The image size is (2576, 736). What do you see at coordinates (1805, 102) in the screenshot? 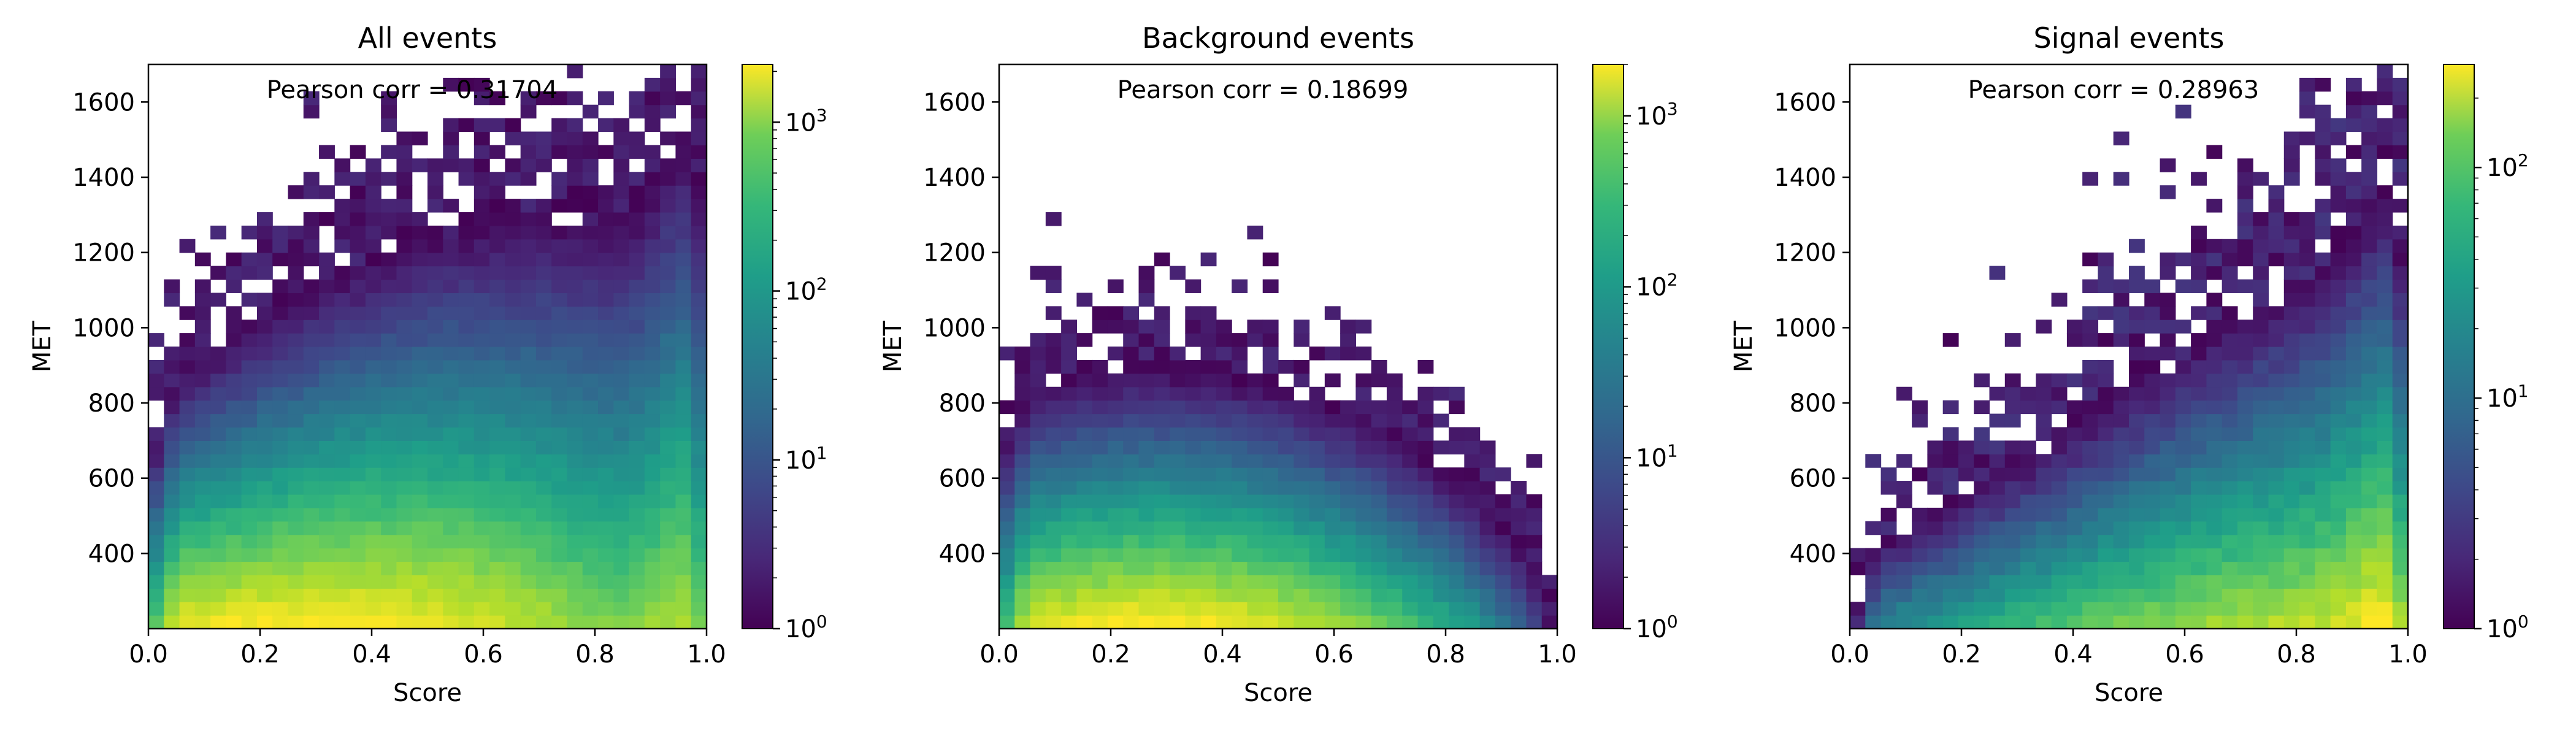
I see `y-tick-label: 1600` at bounding box center [1805, 102].